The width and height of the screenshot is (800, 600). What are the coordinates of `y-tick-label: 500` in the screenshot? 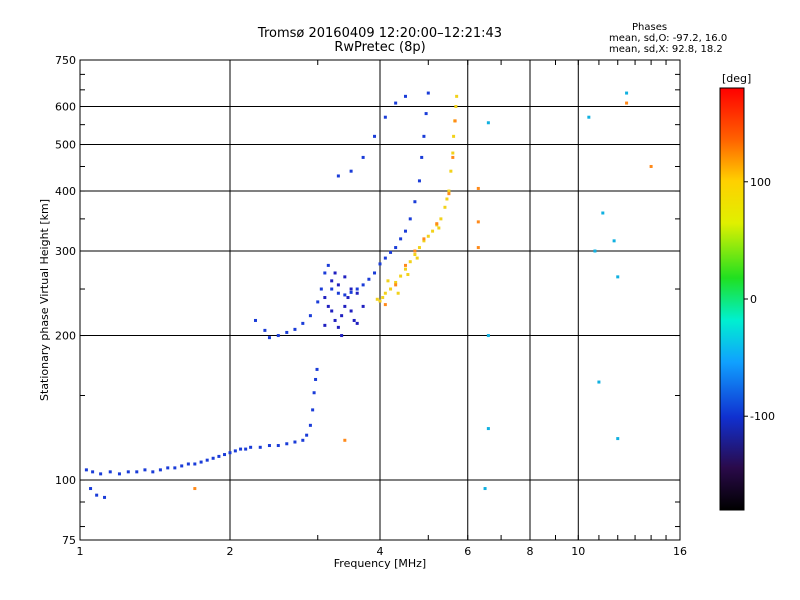 It's located at (65, 145).